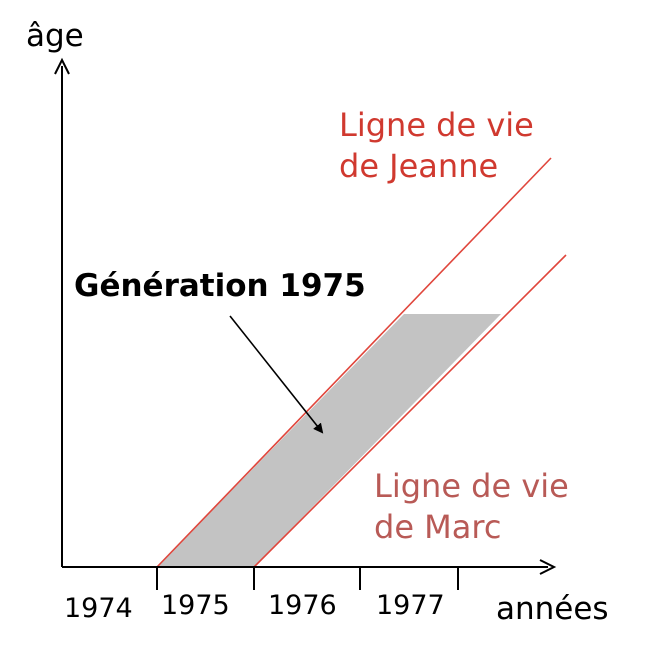  Describe the element at coordinates (552, 609) in the screenshot. I see `x-axis-label: années` at that location.